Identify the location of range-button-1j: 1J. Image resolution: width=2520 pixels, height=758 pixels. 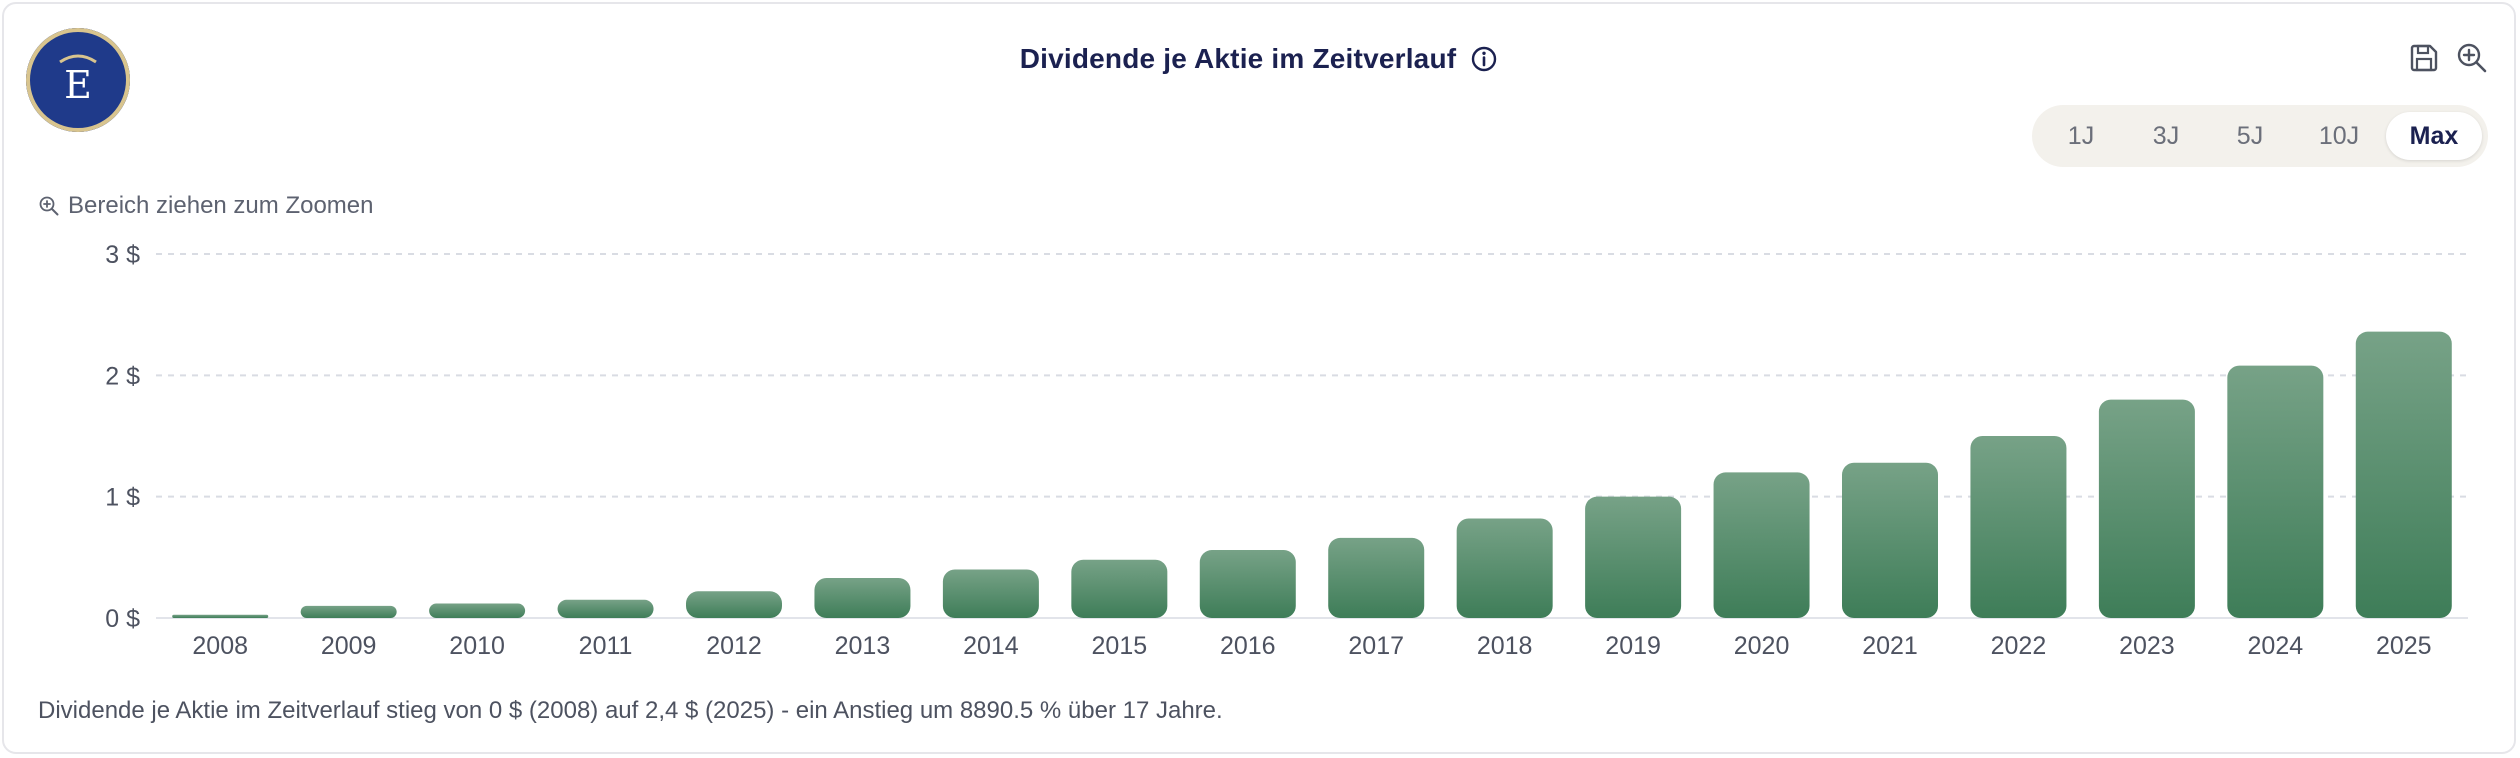
(2081, 135).